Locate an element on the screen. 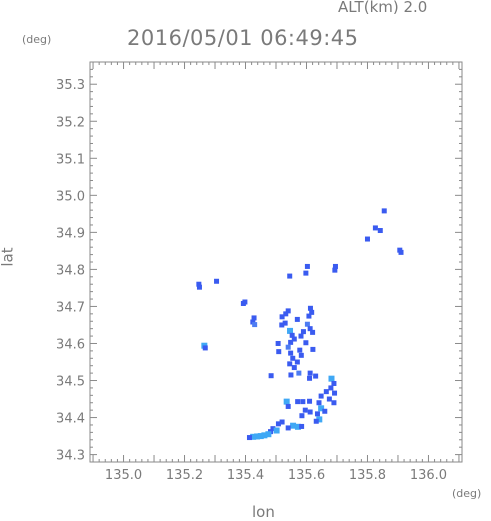  y-unit-label: (deg) is located at coordinates (37, 39).